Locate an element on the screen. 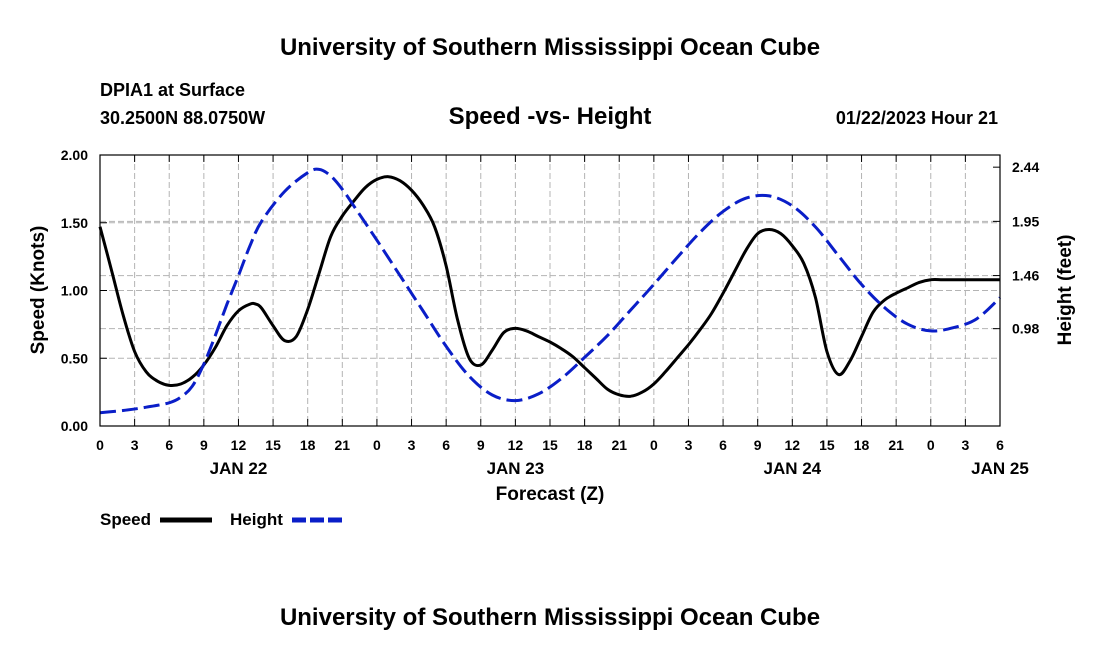  y2-tick-label: 1.95 is located at coordinates (1025, 221).